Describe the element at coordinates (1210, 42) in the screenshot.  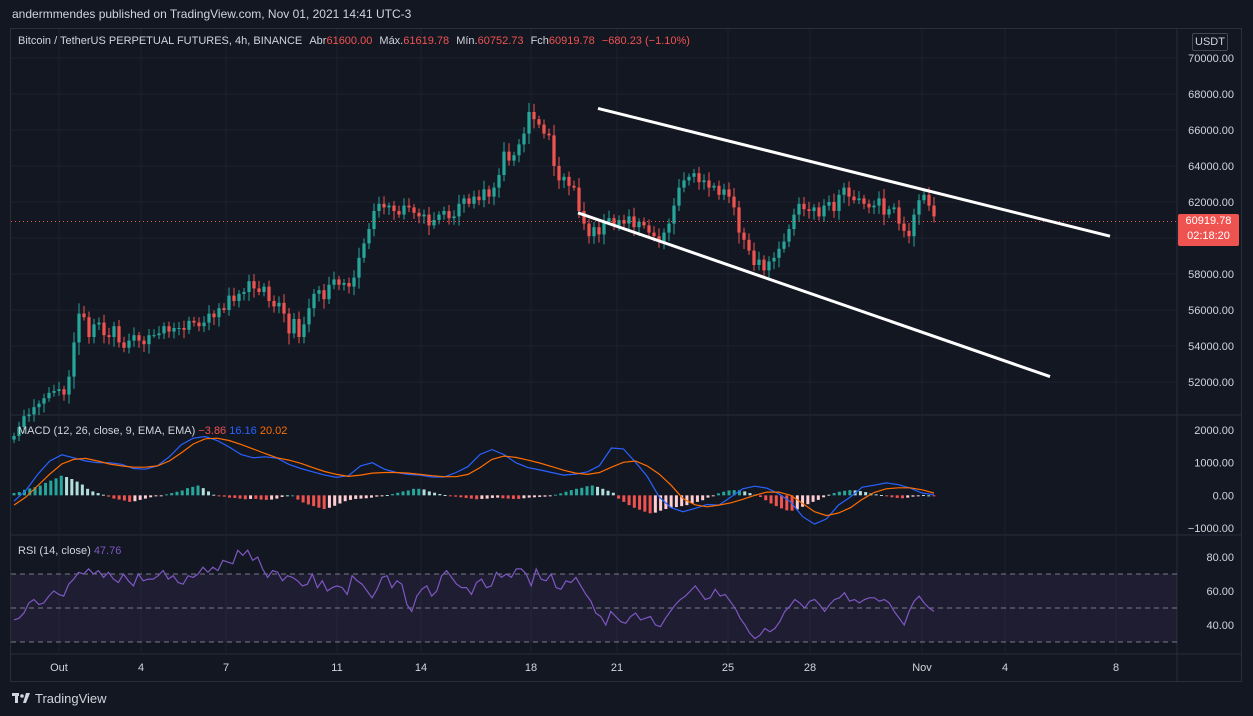
I see `currency-badge: USDT` at that location.